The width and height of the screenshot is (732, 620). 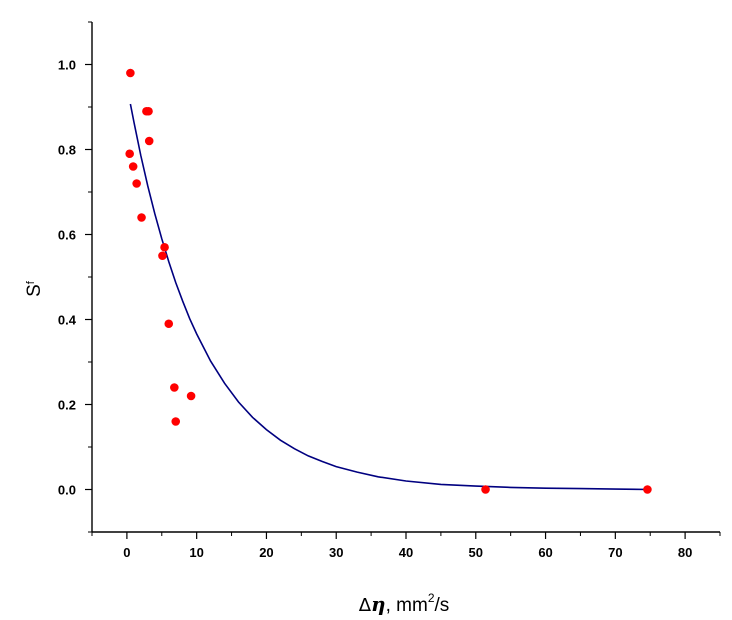 What do you see at coordinates (67, 150) in the screenshot?
I see `y-tick-label: 0.8` at bounding box center [67, 150].